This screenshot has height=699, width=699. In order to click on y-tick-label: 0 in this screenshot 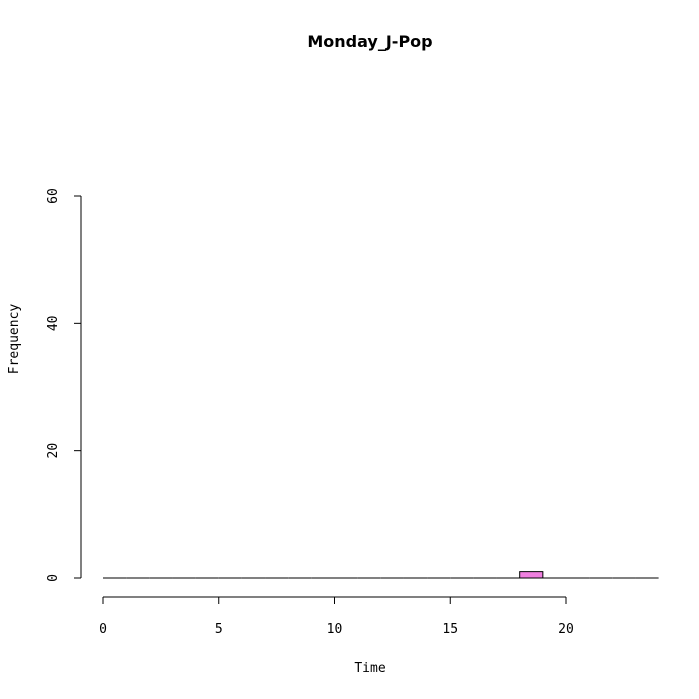, I will do `click(53, 578)`.